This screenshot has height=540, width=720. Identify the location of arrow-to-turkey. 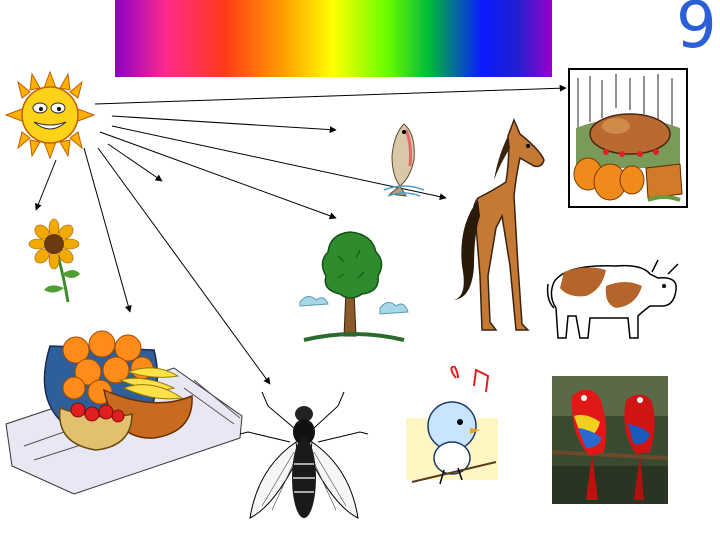
(330, 94).